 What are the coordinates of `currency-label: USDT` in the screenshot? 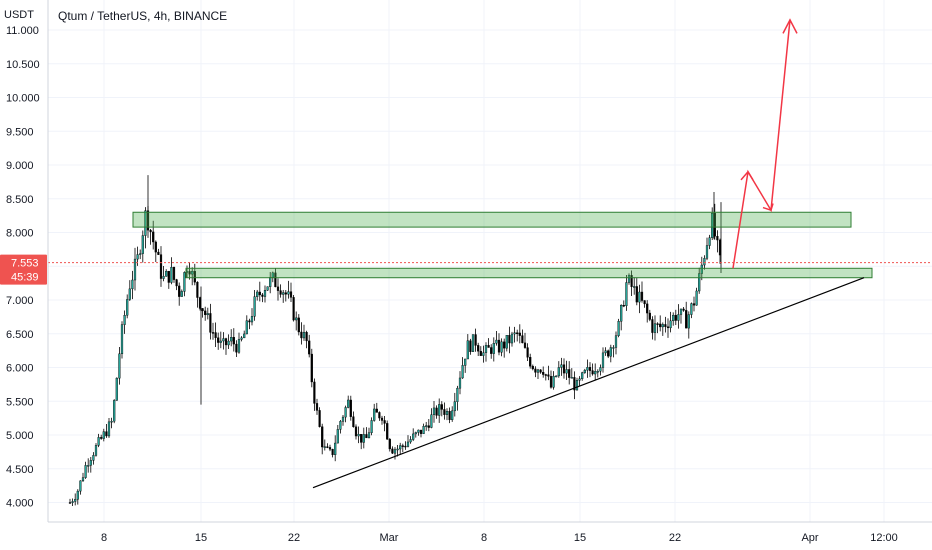 It's located at (19, 15).